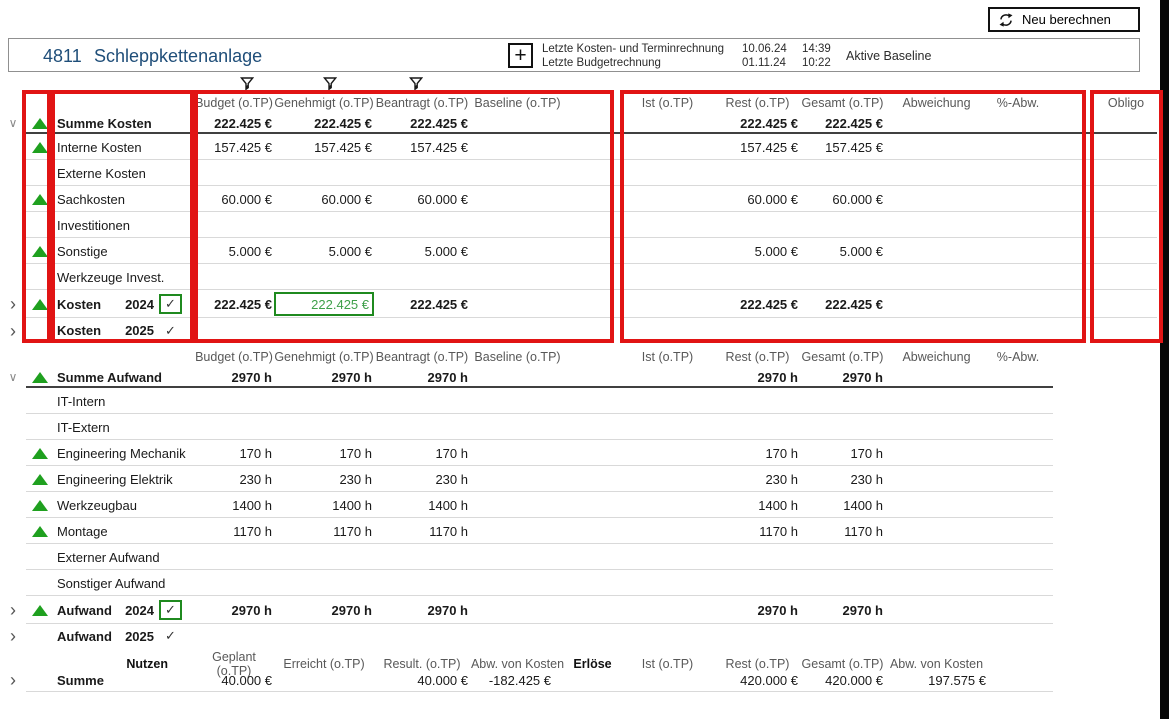 This screenshot has width=1169, height=719. Describe the element at coordinates (854, 680) in the screenshot. I see `cell-gesamt: 420.000 €` at that location.